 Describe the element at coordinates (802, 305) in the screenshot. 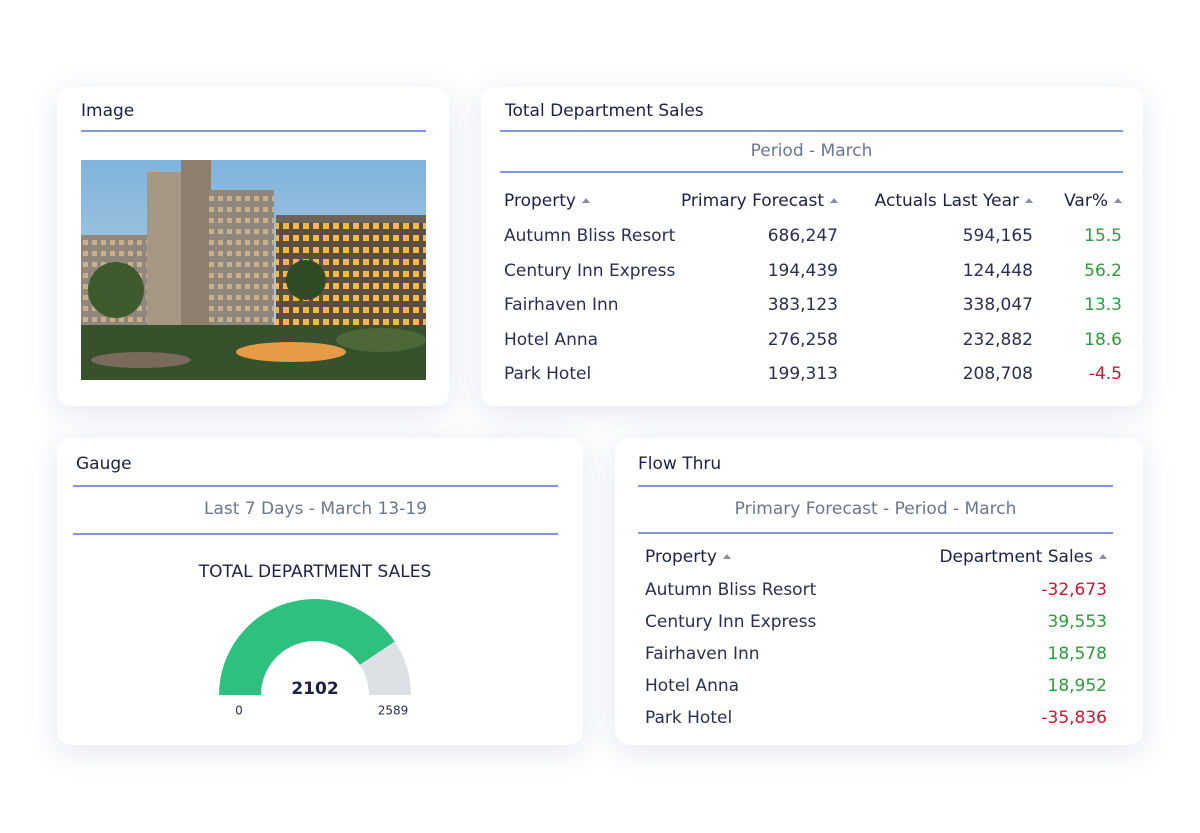

I see `cell-value: 383,123` at that location.